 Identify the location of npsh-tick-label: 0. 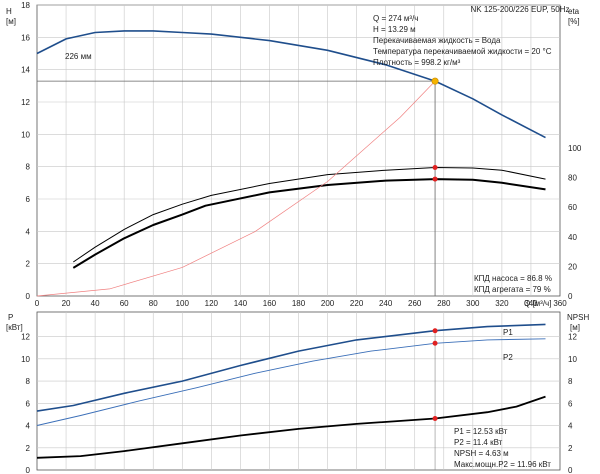
(570, 470).